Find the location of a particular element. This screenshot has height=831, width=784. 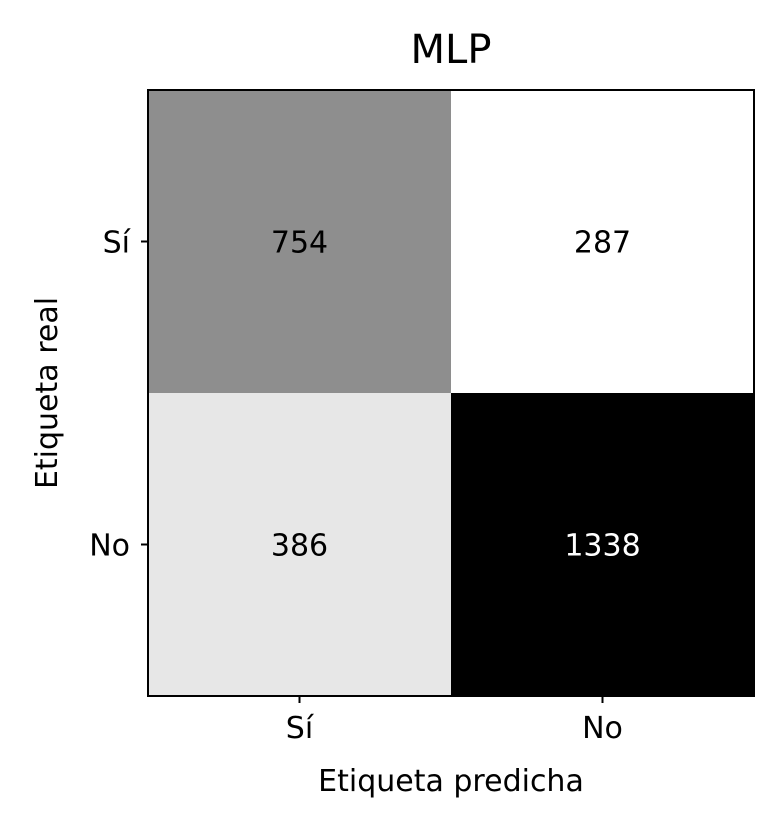

cell-value-label: 287 is located at coordinates (602, 243).